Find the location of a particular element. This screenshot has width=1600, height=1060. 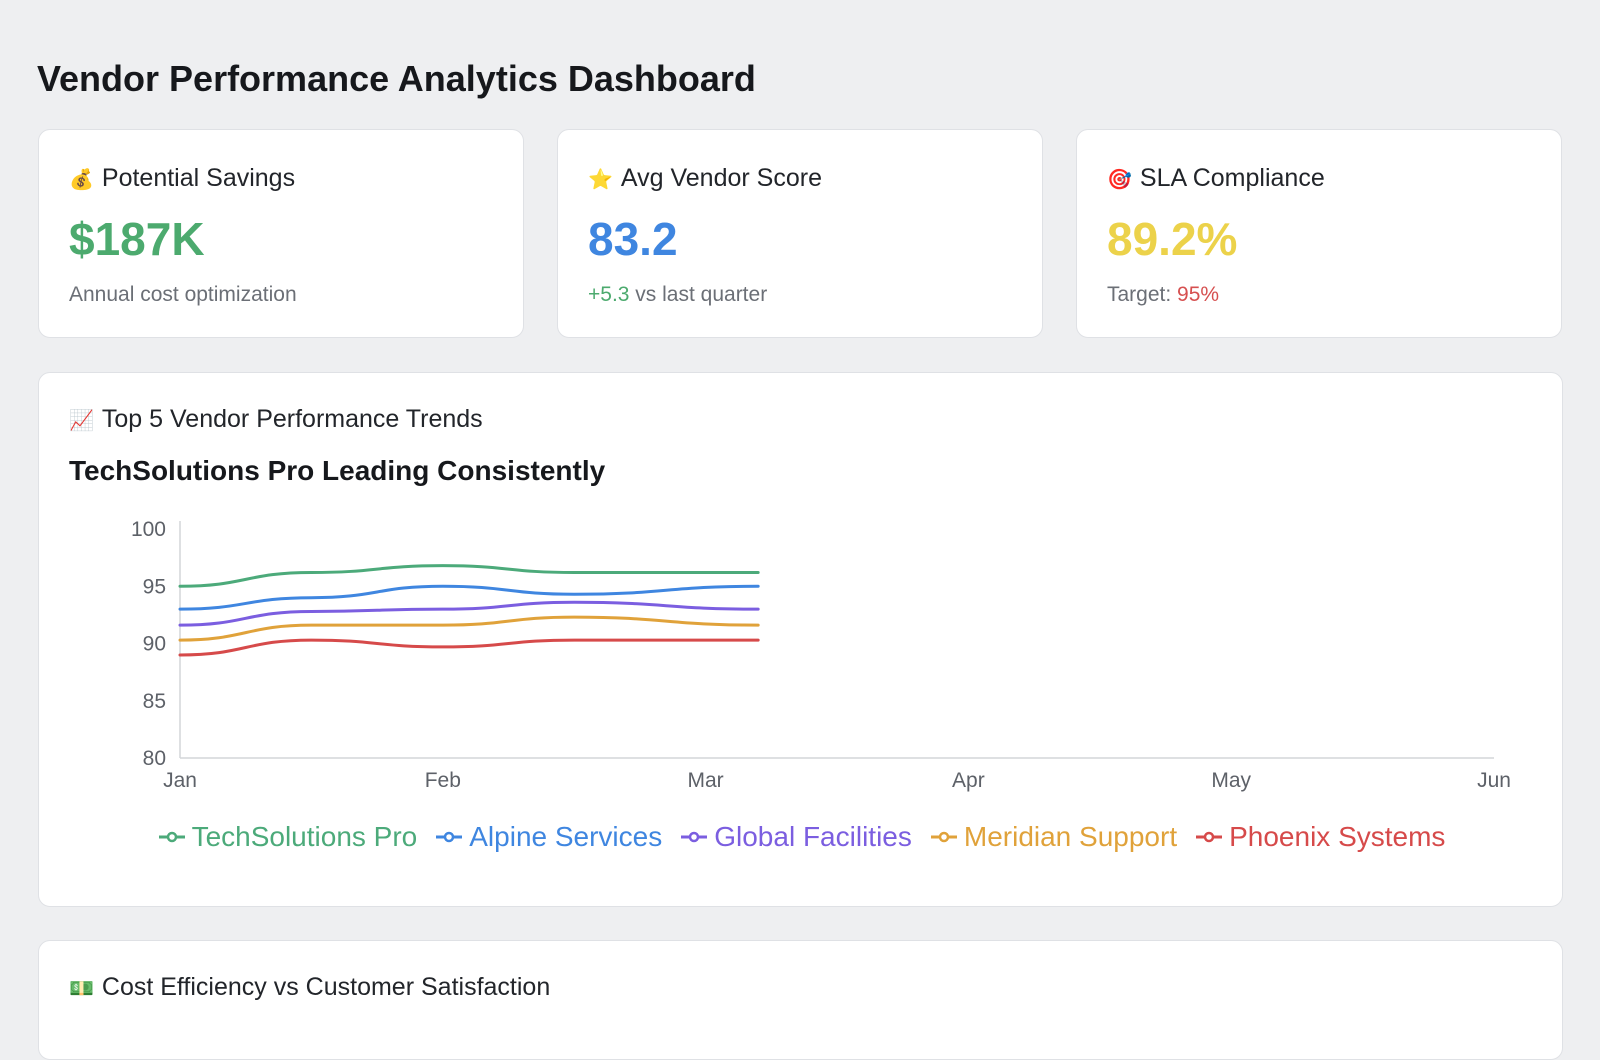

kpi-subtext: +5.3 vs last quarter is located at coordinates (677, 295).